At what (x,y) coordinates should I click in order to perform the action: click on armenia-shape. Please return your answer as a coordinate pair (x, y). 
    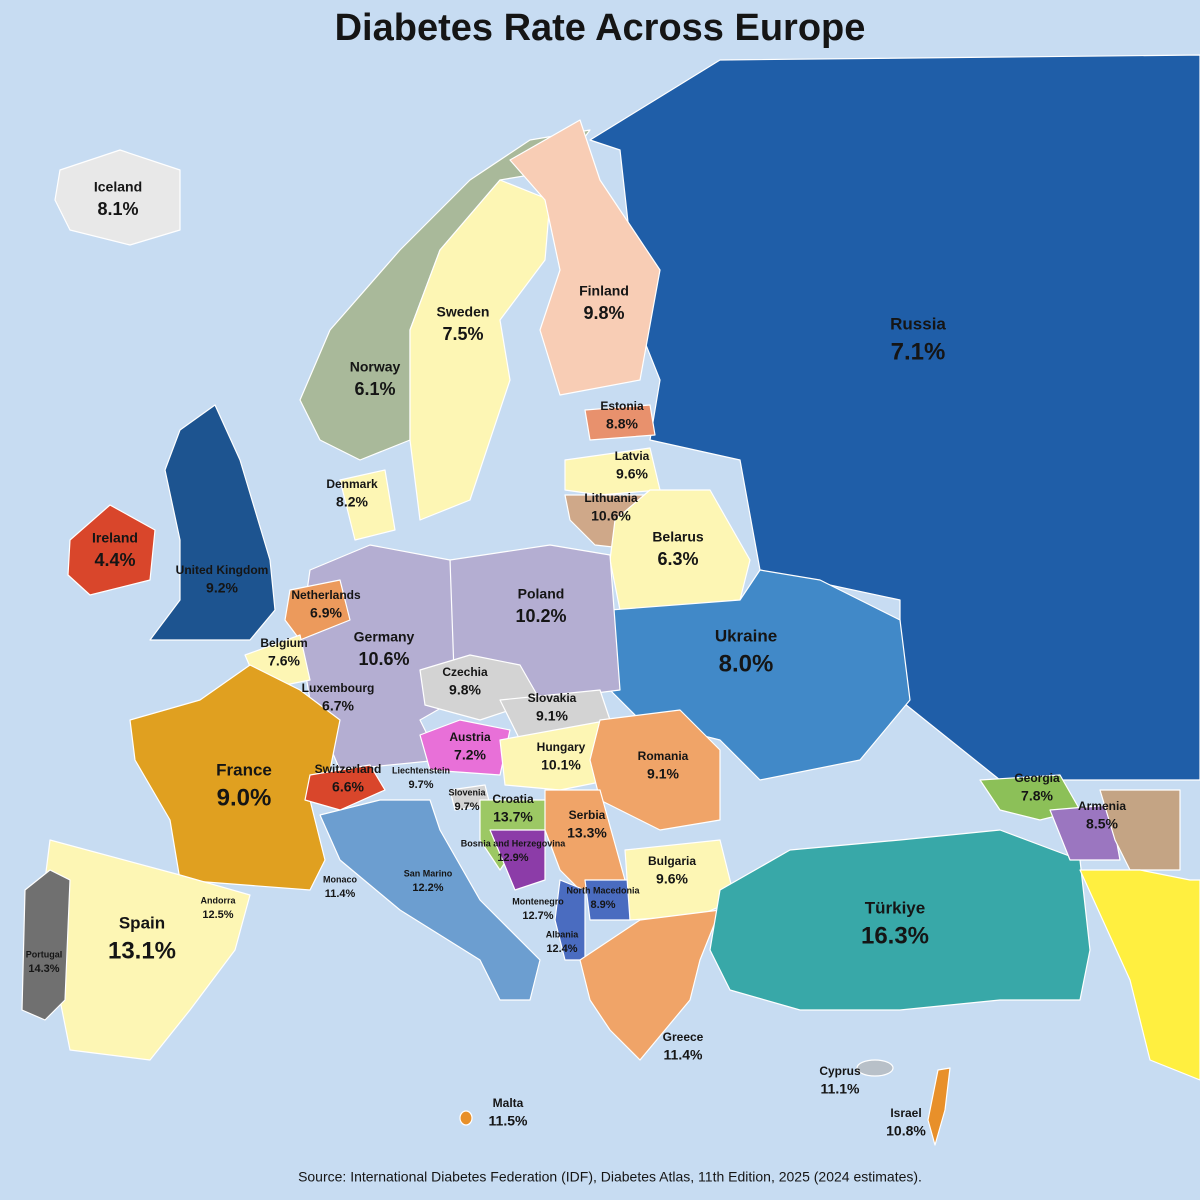
    Looking at the image, I should click on (1085, 832).